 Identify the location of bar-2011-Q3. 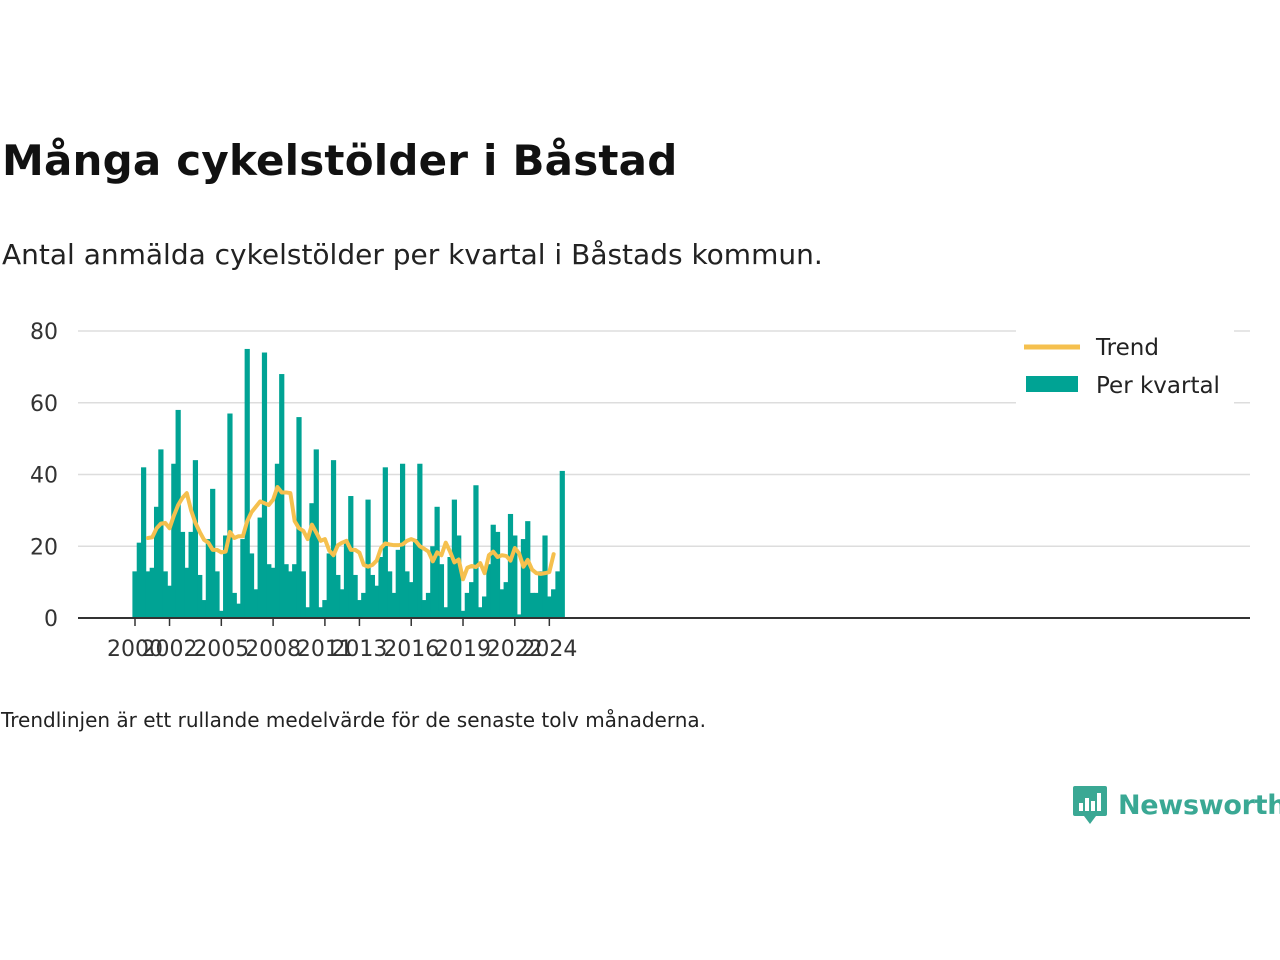
(333, 539).